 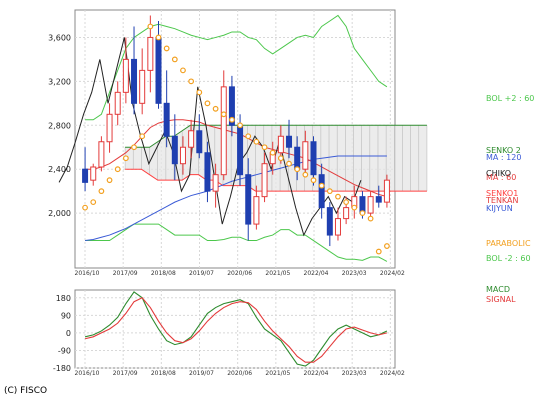 I want to click on macd-series-macd, so click(x=236, y=329).